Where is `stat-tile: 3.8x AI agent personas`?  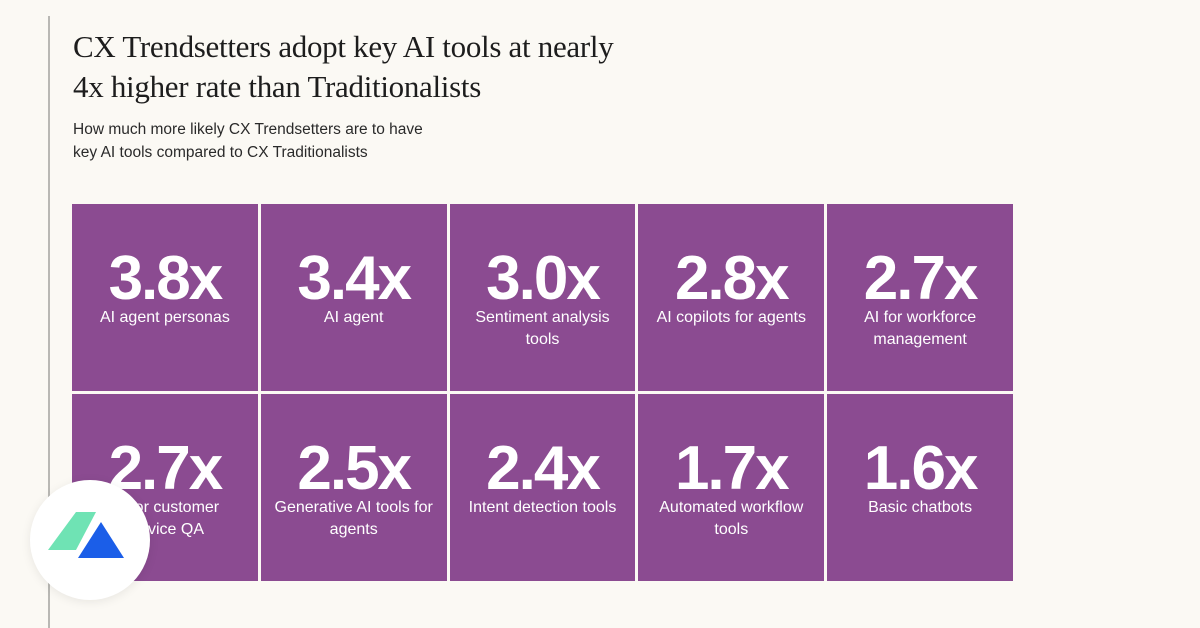 stat-tile: 3.8x AI agent personas is located at coordinates (165, 297).